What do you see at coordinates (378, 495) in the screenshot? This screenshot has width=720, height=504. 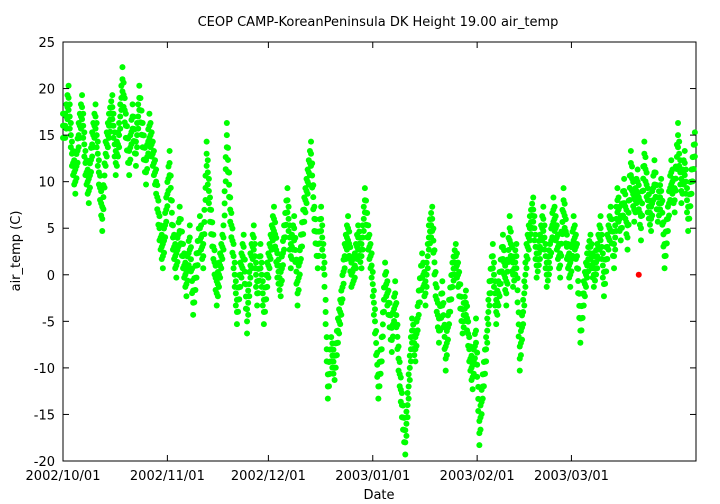 I see `x-axis-label: Date` at bounding box center [378, 495].